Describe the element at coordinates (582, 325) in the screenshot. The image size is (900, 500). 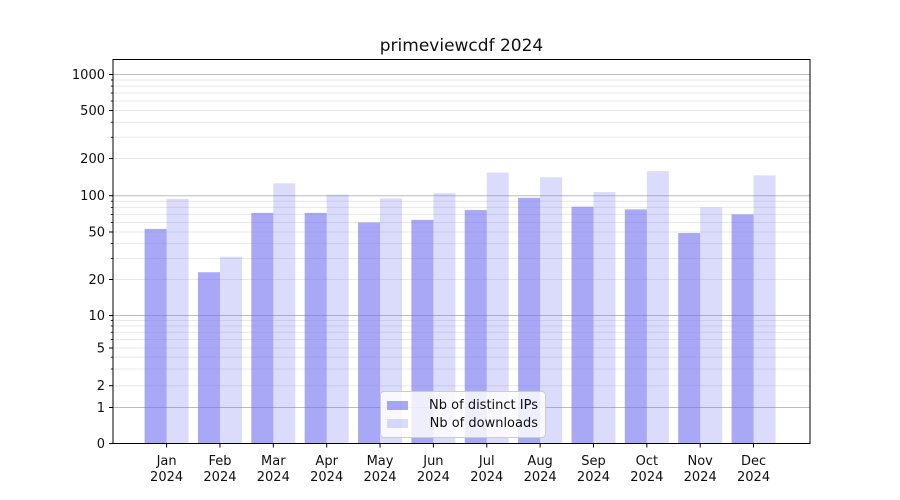
I see `bar-ips-sep` at that location.